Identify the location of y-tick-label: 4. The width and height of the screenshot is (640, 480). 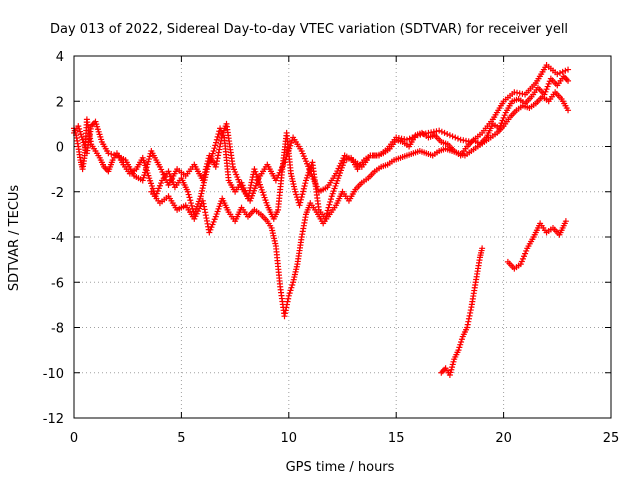
(60, 57).